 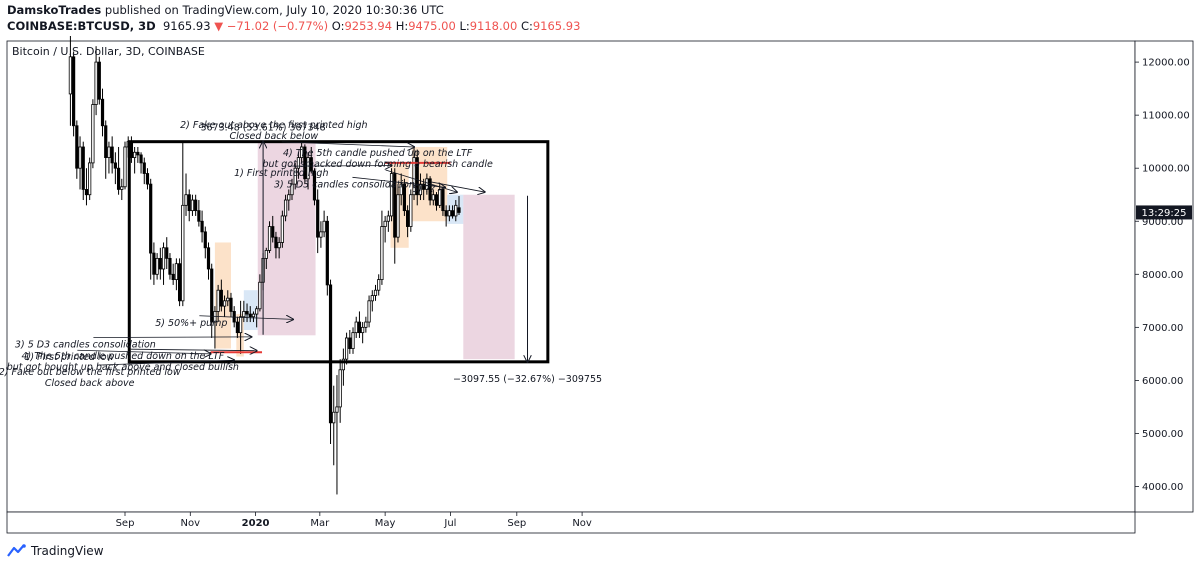 I want to click on y-tick-label: 4000.00, so click(x=1162, y=487).